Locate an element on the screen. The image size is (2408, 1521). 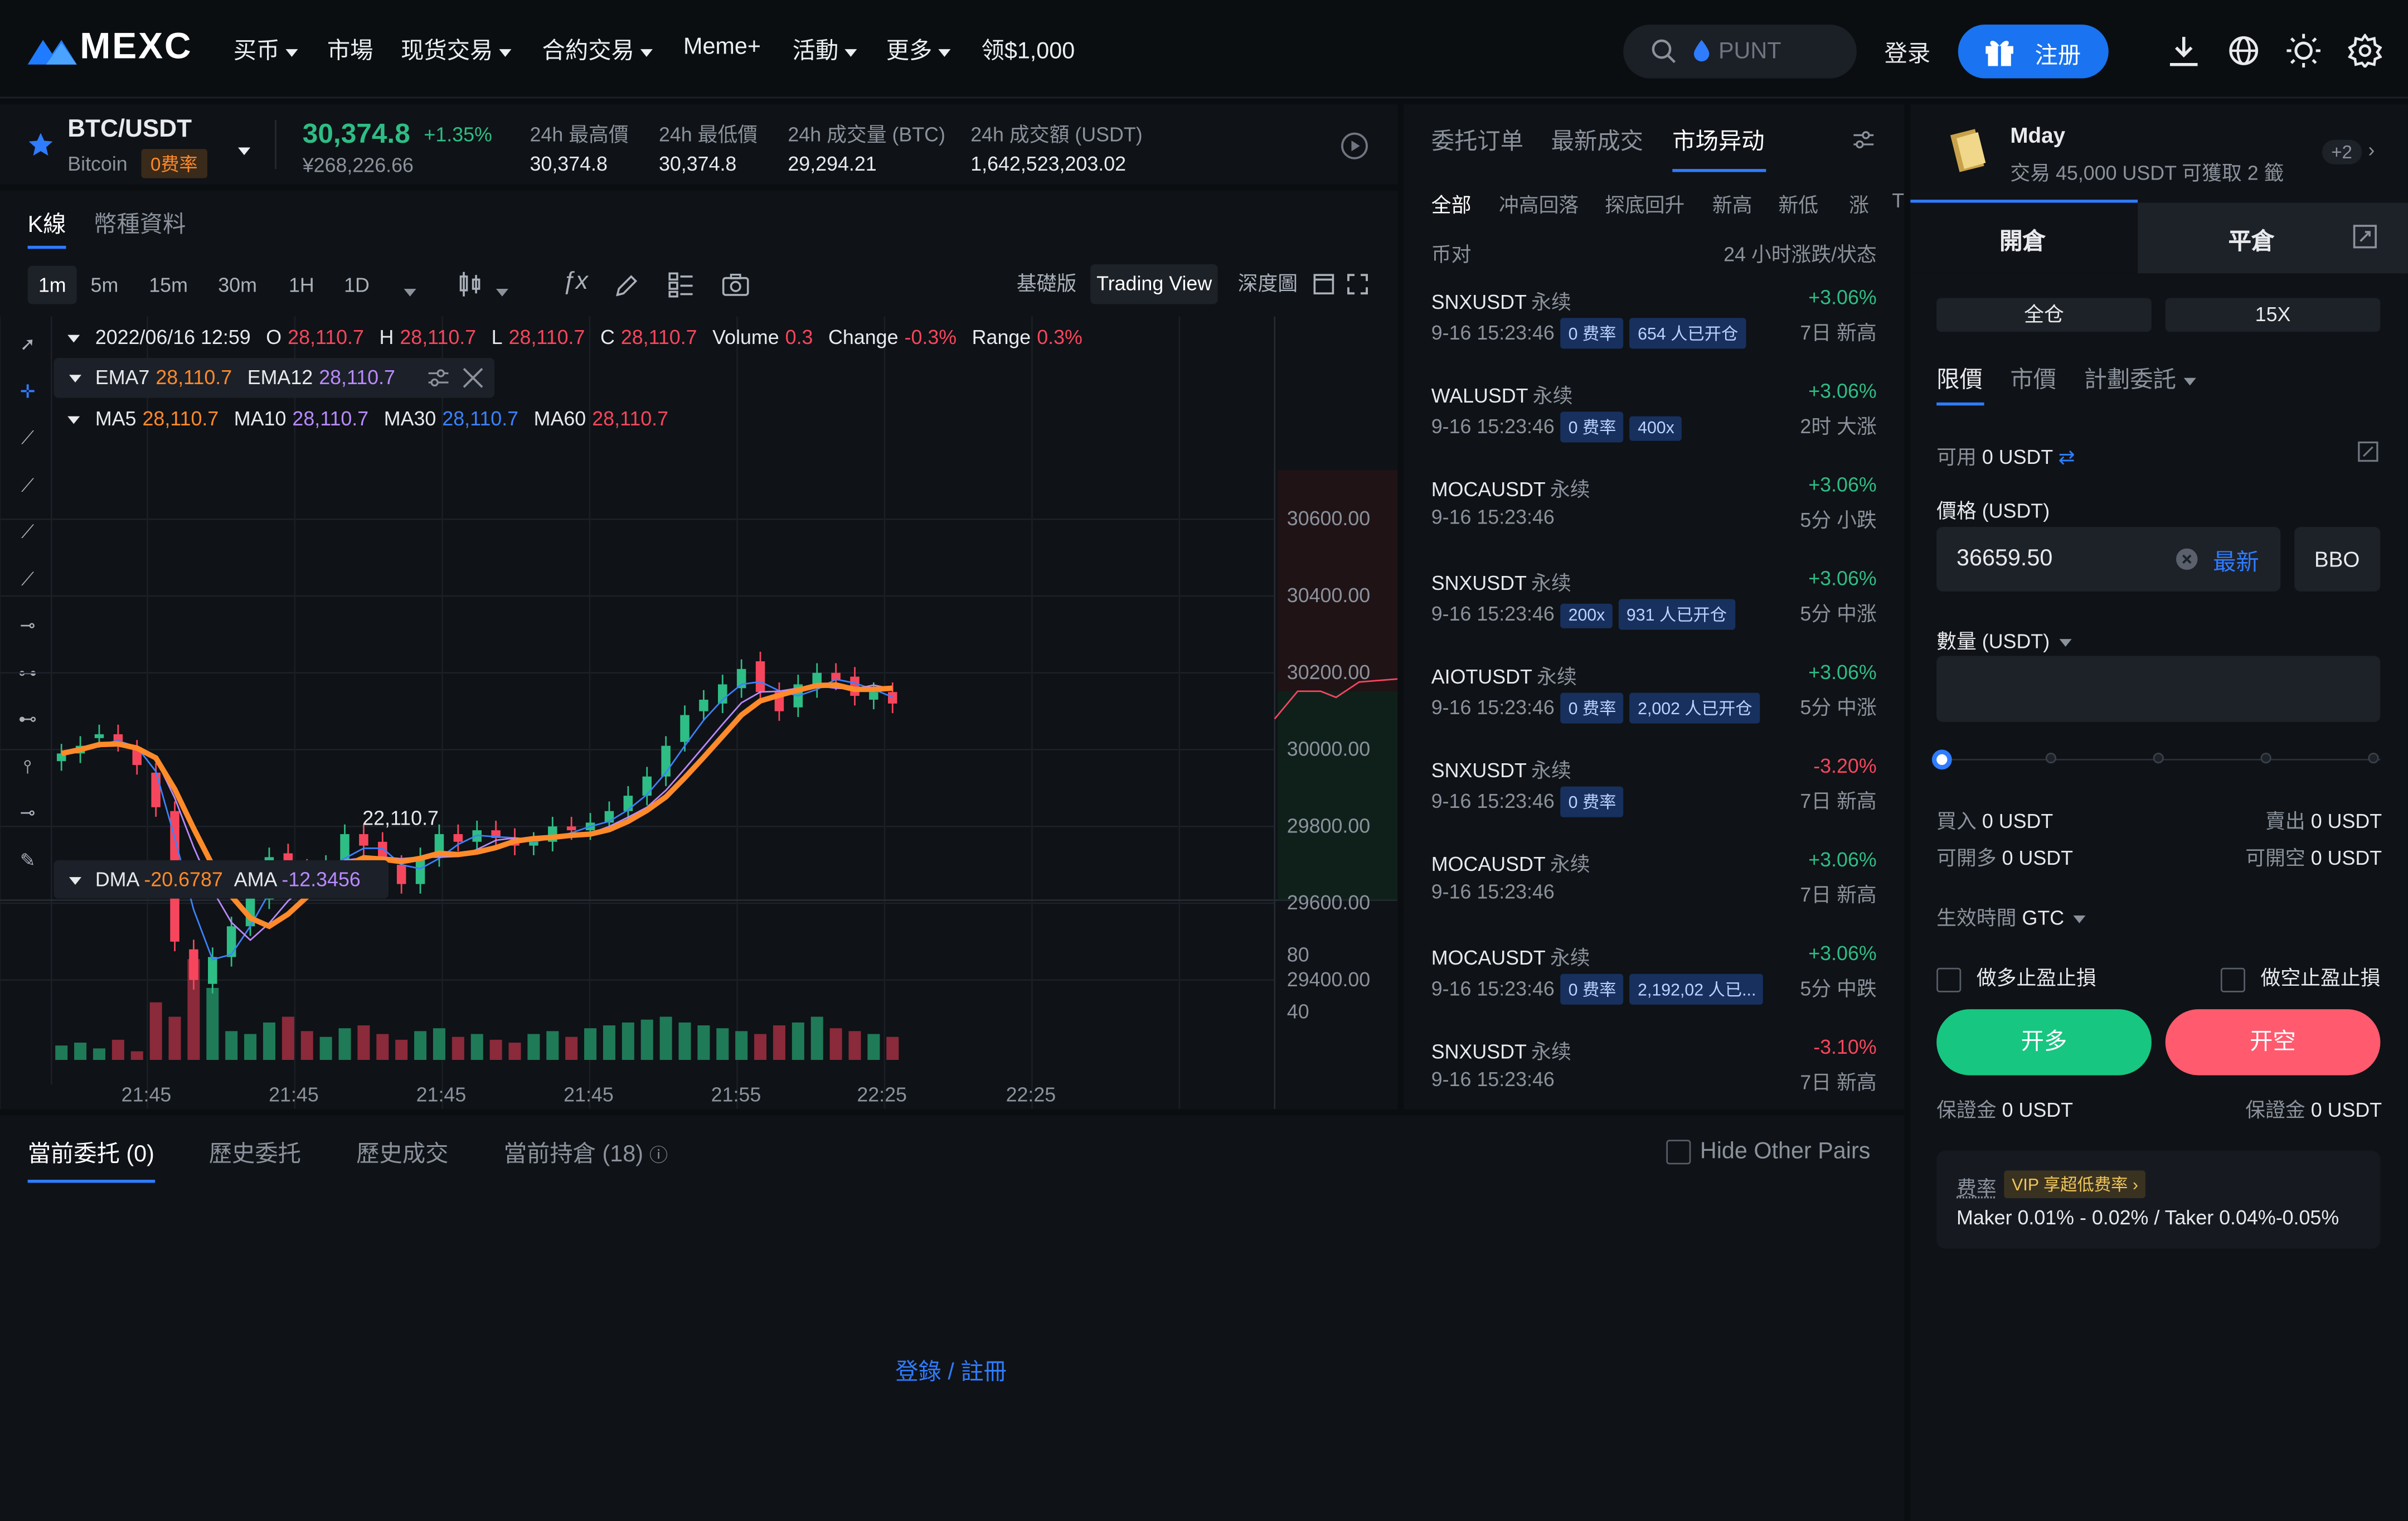
order-tab-0: 當前委托 (0) is located at coordinates (91, 1153).